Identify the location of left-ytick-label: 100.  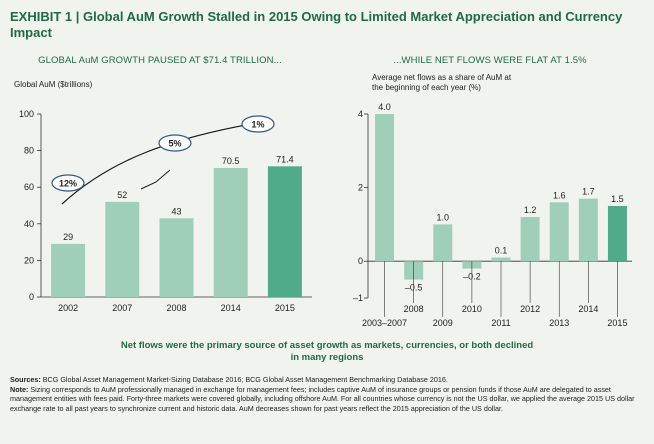
(26, 114).